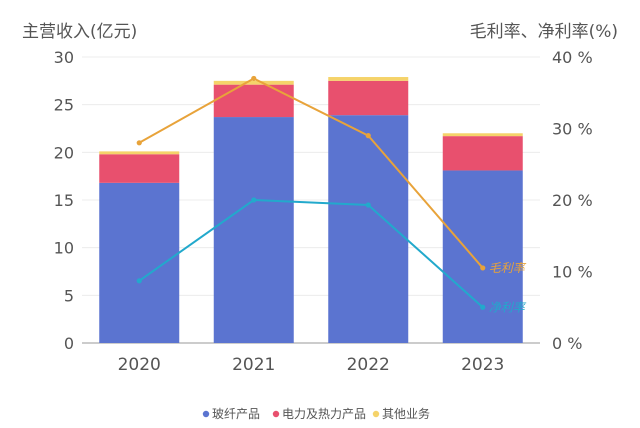  What do you see at coordinates (253, 365) in the screenshot?
I see `x-tick-label: 2021` at bounding box center [253, 365].